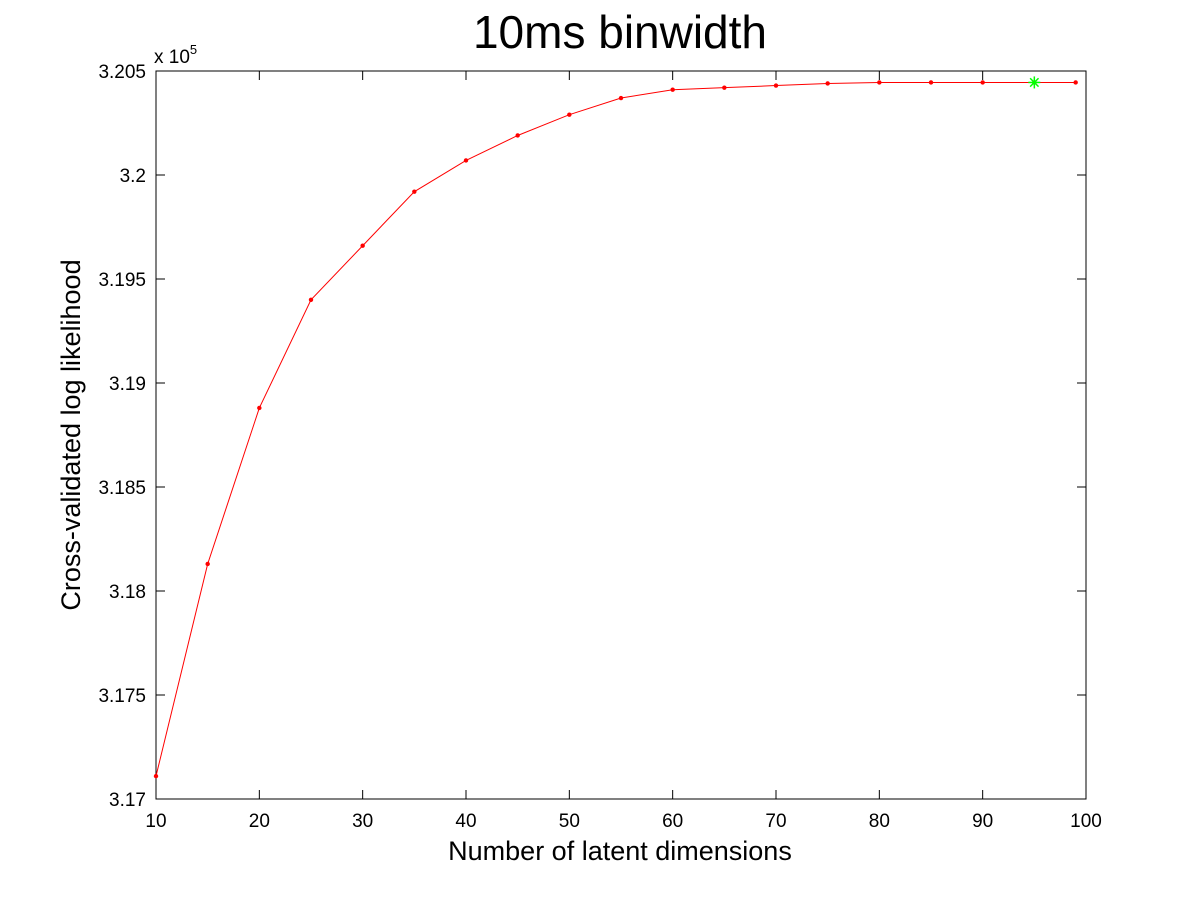  Describe the element at coordinates (155, 821) in the screenshot. I see `x-tick-label: 10` at that location.